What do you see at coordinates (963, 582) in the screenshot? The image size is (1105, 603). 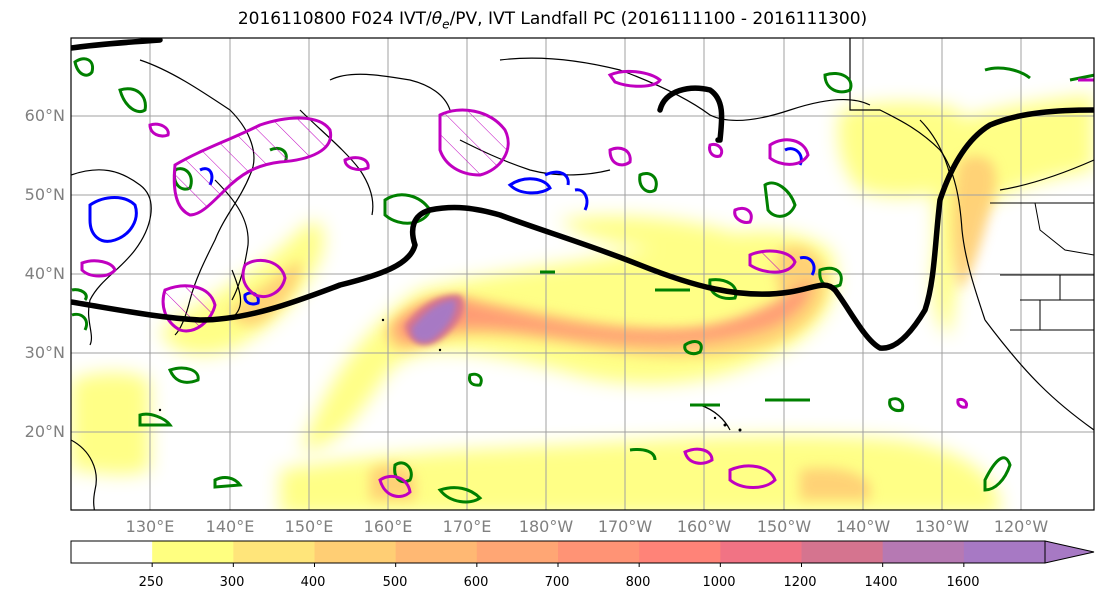 I see `colorbar-tick-1600: 1600` at bounding box center [963, 582].